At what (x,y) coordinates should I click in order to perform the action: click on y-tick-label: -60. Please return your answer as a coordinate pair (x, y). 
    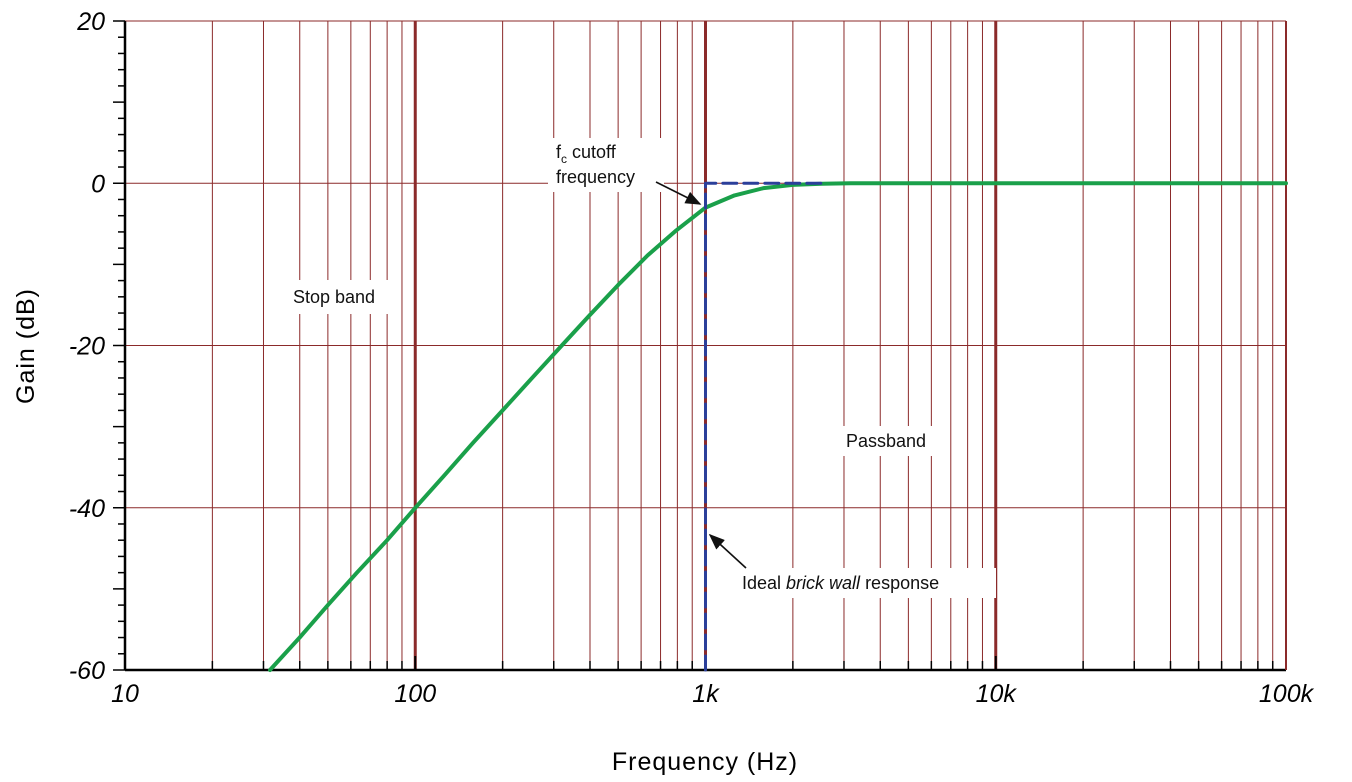
    Looking at the image, I should click on (87, 671).